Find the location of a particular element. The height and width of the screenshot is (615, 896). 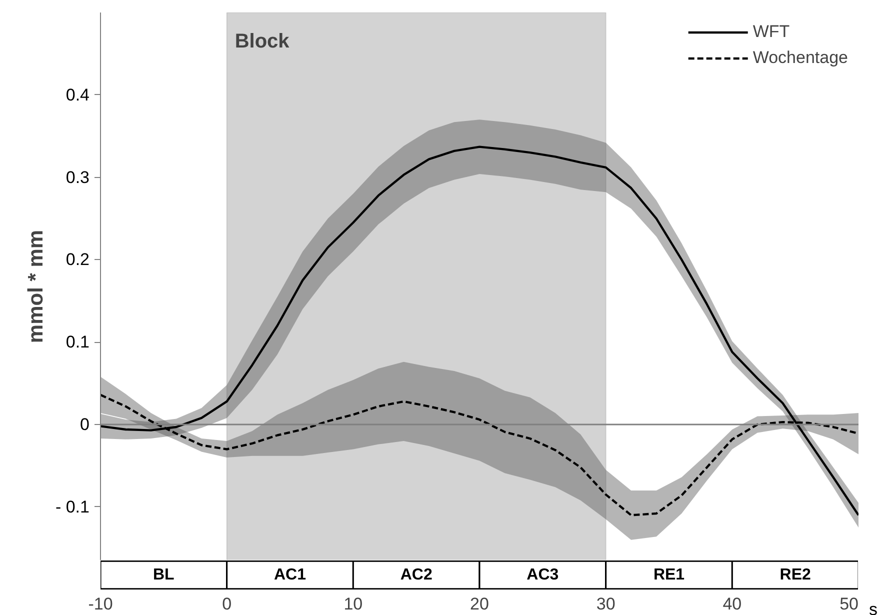

y-tick-label: 0.1 is located at coordinates (78, 342).